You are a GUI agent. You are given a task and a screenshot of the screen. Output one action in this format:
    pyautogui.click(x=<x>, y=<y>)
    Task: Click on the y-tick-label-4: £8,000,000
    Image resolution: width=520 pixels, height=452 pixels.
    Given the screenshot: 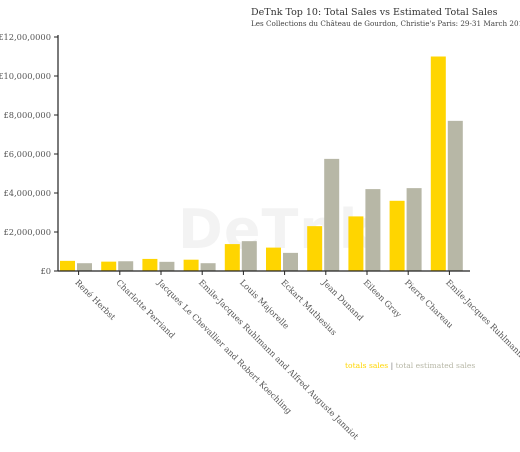 What is the action you would take?
    pyautogui.click(x=27, y=115)
    